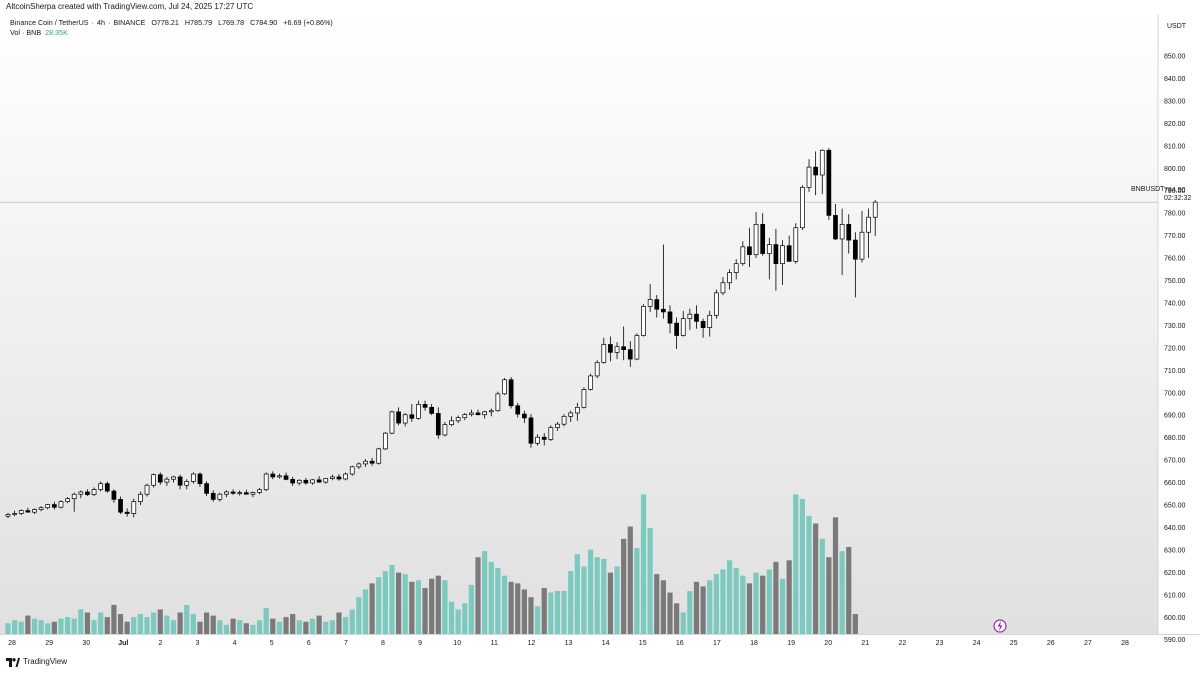 This screenshot has width=1200, height=673. What do you see at coordinates (865, 643) in the screenshot?
I see `time-tick-label: 21` at bounding box center [865, 643].